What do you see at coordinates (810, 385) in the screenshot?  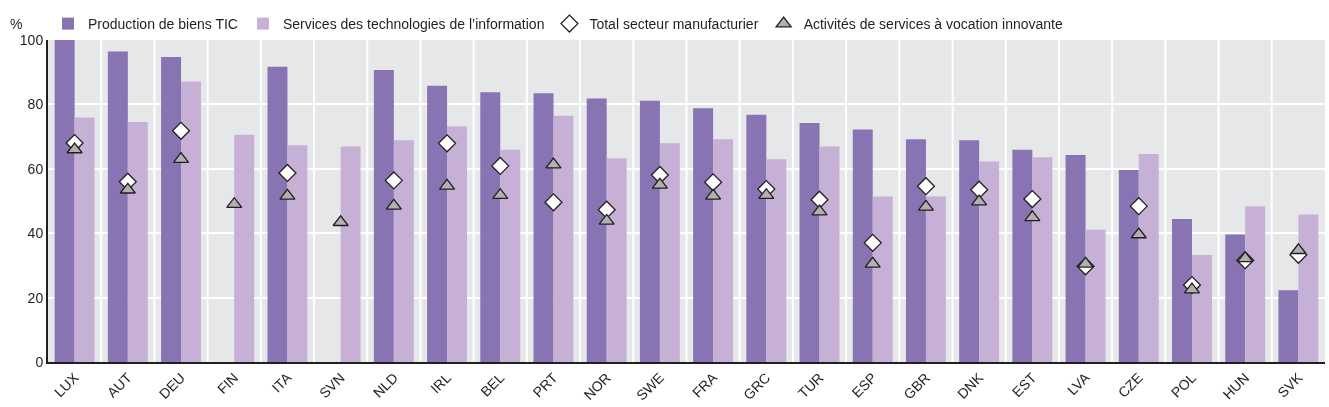 I see `x-tick-label: TUR` at bounding box center [810, 385].